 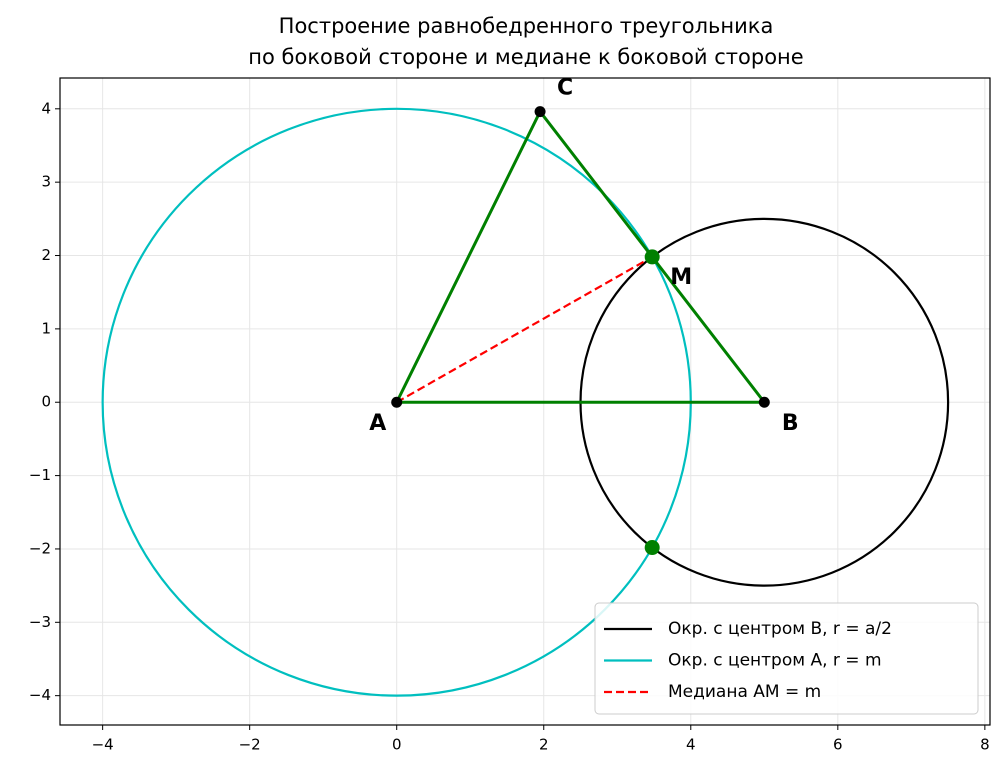 I want to click on x-tick-label: 0, so click(x=397, y=745).